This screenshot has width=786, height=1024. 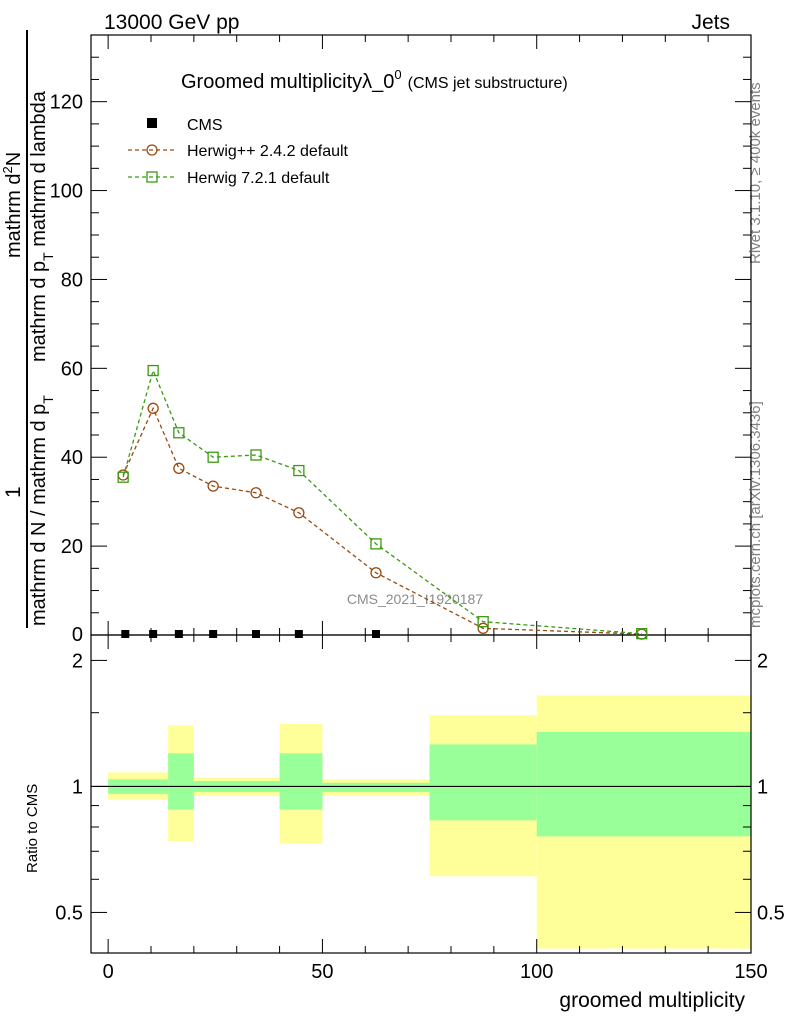 I want to click on xtick-label-100: 100, so click(x=536, y=972).